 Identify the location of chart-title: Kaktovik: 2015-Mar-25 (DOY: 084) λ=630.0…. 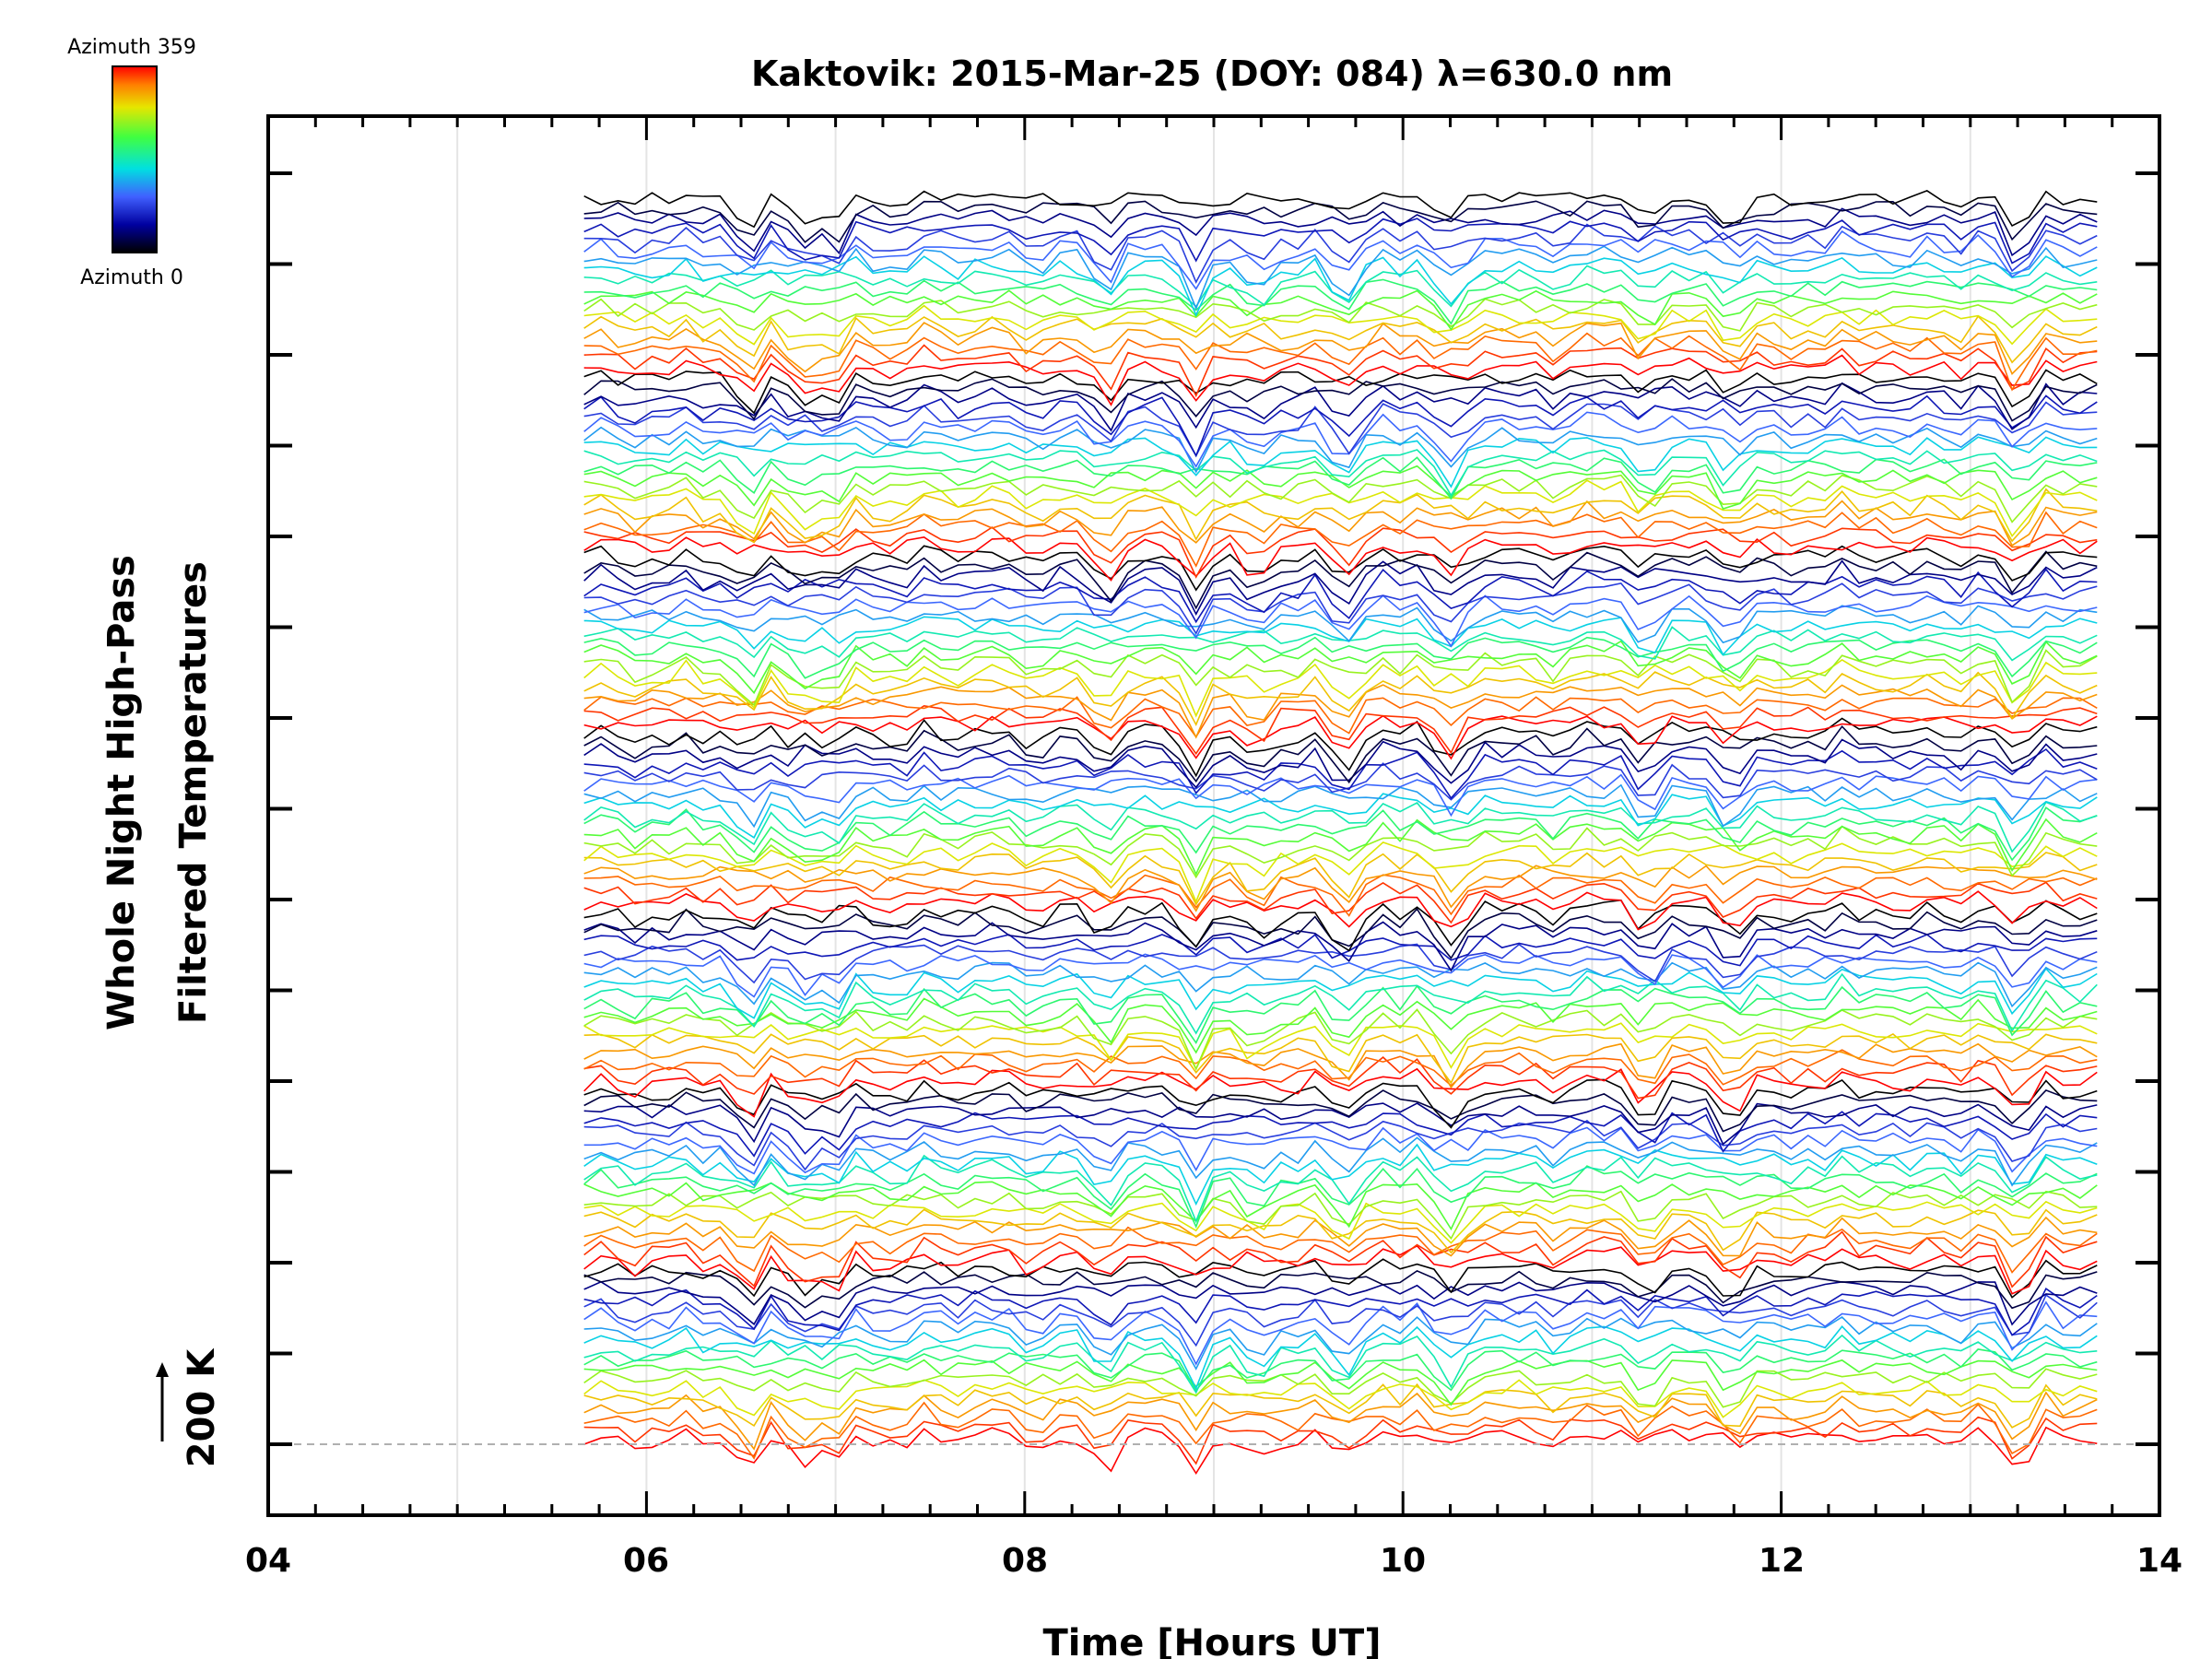
(1212, 73).